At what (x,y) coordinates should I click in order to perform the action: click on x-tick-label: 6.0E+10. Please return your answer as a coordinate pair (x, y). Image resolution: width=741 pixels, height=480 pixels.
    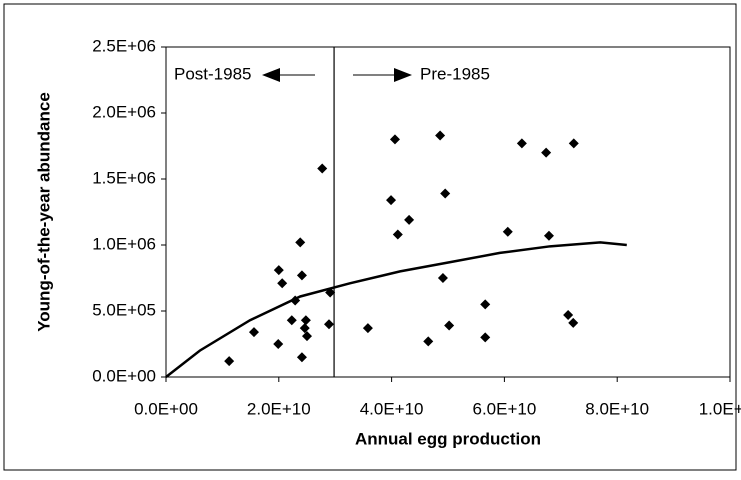
    Looking at the image, I should click on (504, 408).